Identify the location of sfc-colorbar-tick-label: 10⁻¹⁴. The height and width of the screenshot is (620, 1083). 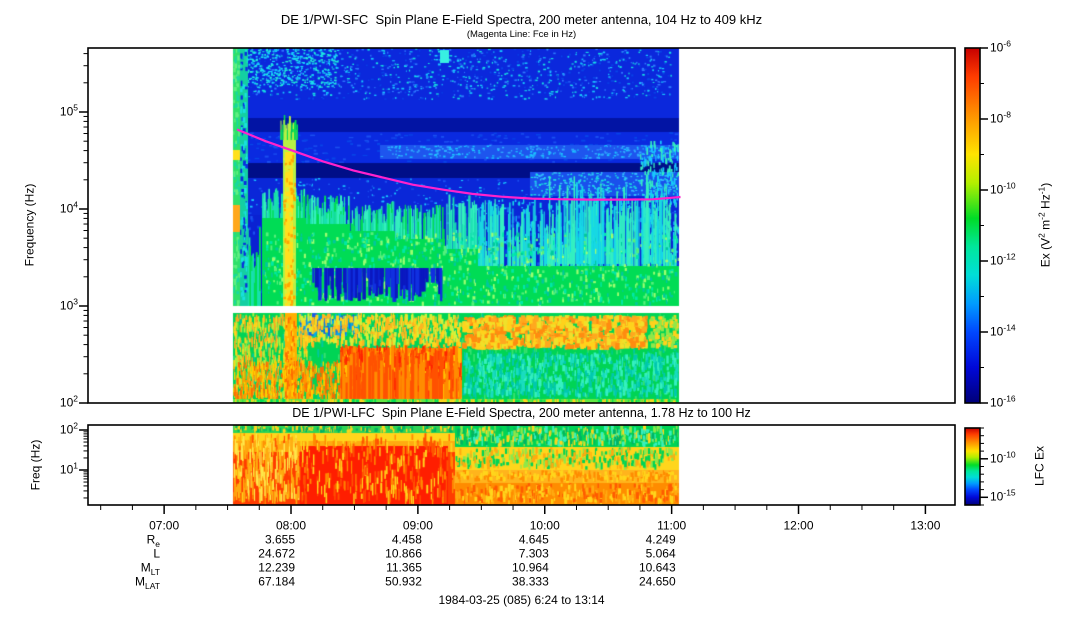
(1003, 330).